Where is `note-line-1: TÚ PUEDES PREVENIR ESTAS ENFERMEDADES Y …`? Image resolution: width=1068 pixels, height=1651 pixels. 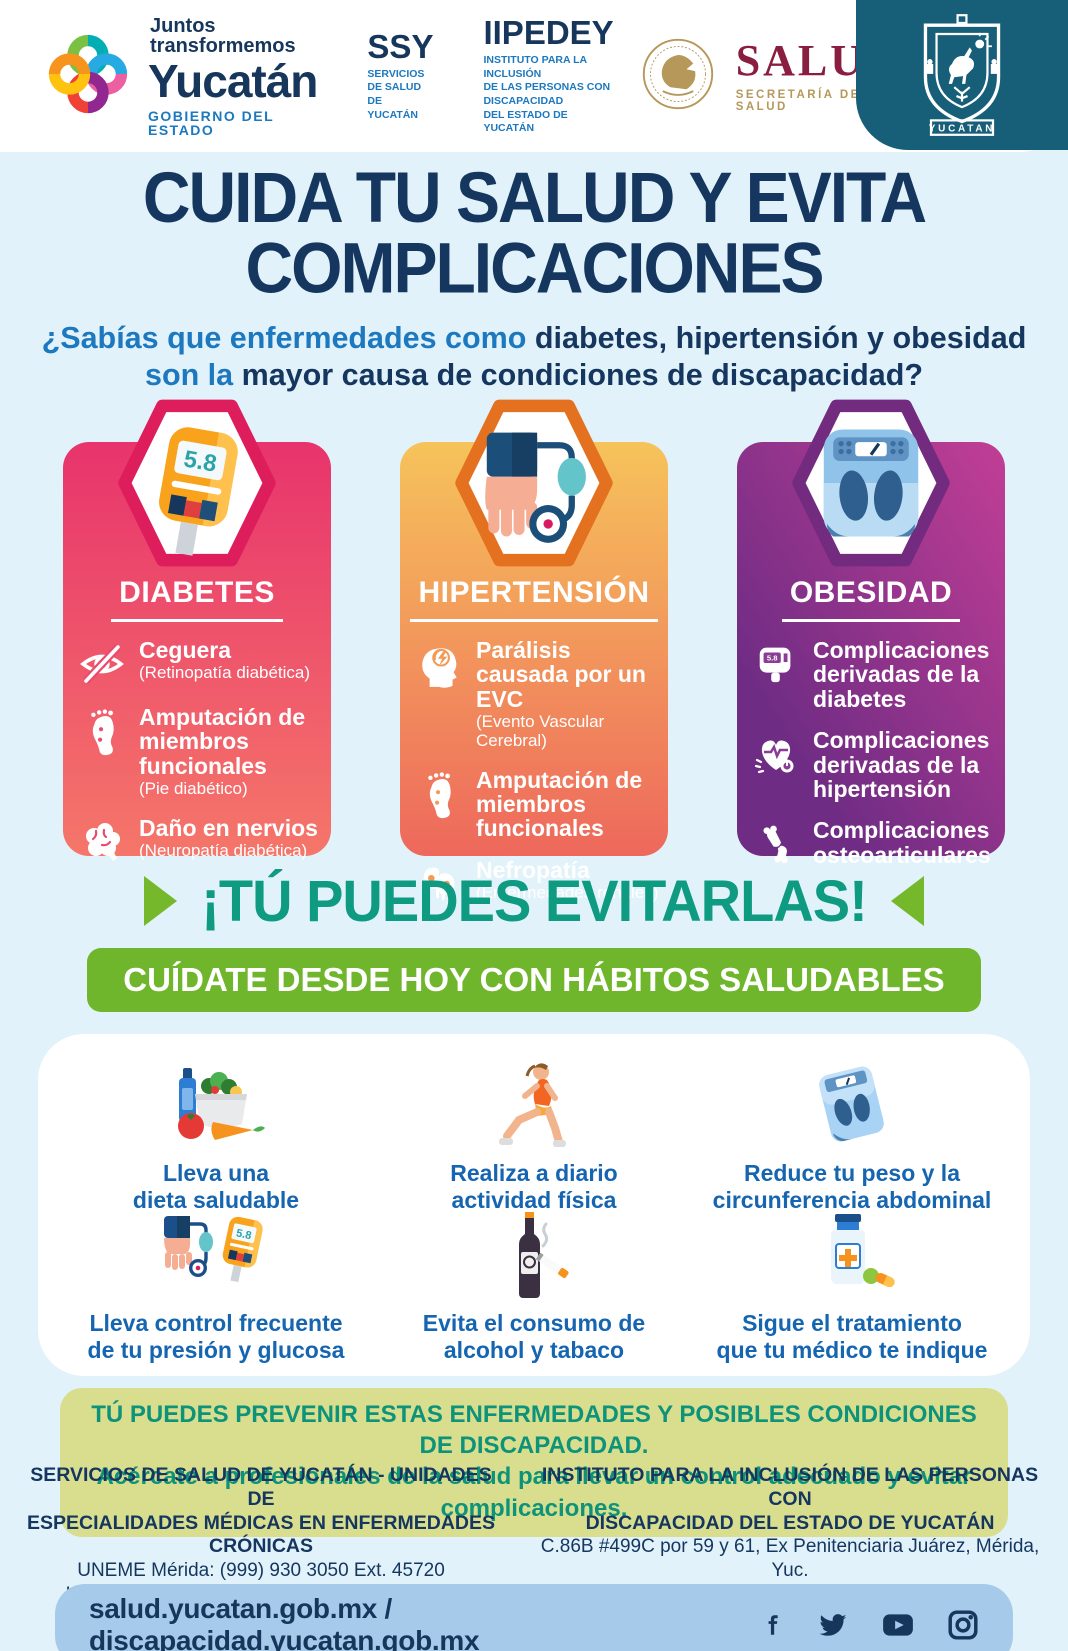 note-line-1: TÚ PUEDES PREVENIR ESTAS ENFERMEDADES Y … is located at coordinates (534, 1430).